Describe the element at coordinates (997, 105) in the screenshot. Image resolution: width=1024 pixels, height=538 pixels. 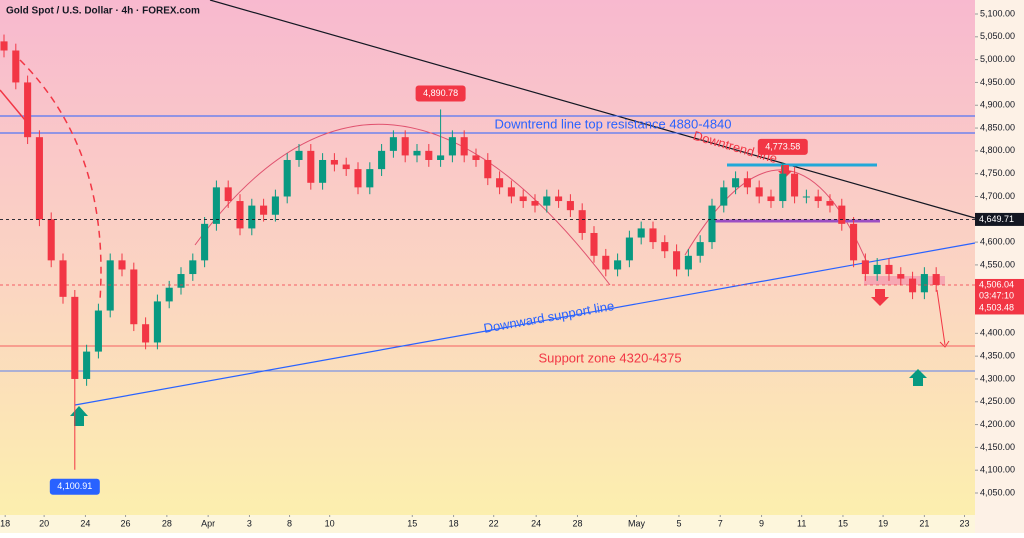
I see `y-tick-label: 4,900.00` at that location.